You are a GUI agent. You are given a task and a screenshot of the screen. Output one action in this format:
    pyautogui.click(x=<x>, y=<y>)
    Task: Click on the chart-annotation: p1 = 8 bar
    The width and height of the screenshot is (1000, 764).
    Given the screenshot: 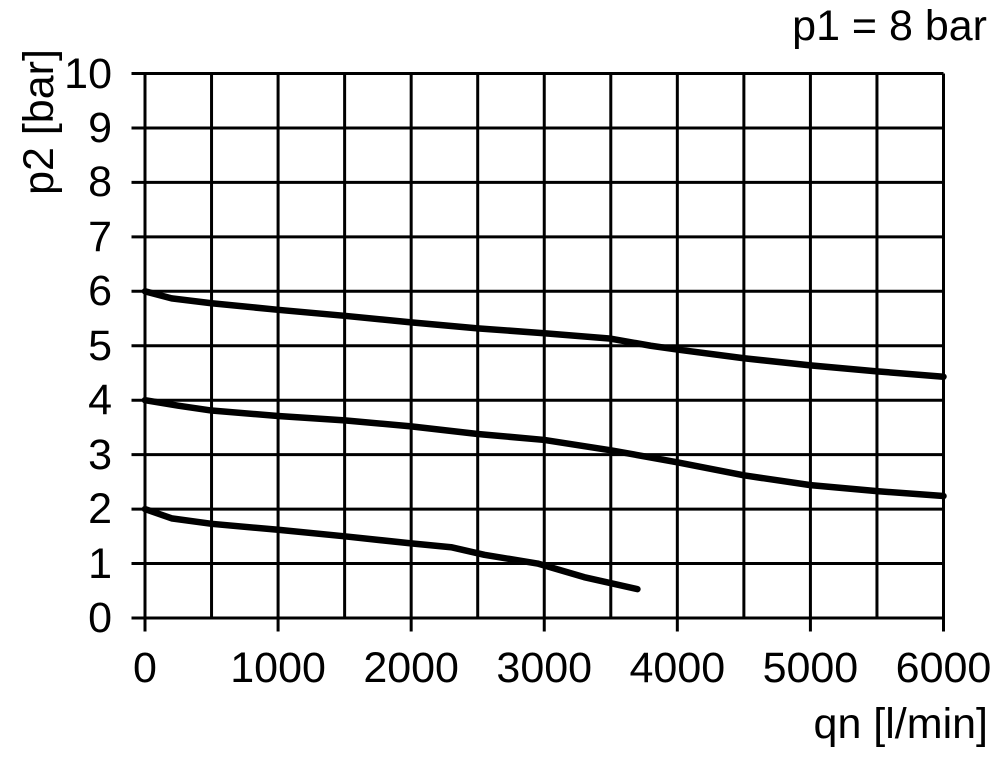 What is the action you would take?
    pyautogui.click(x=889, y=26)
    